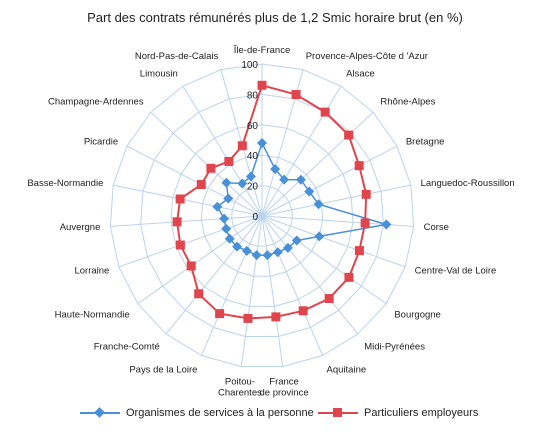 The height and width of the screenshot is (438, 550). I want to click on category-label-10: Aquitaine, so click(347, 370).